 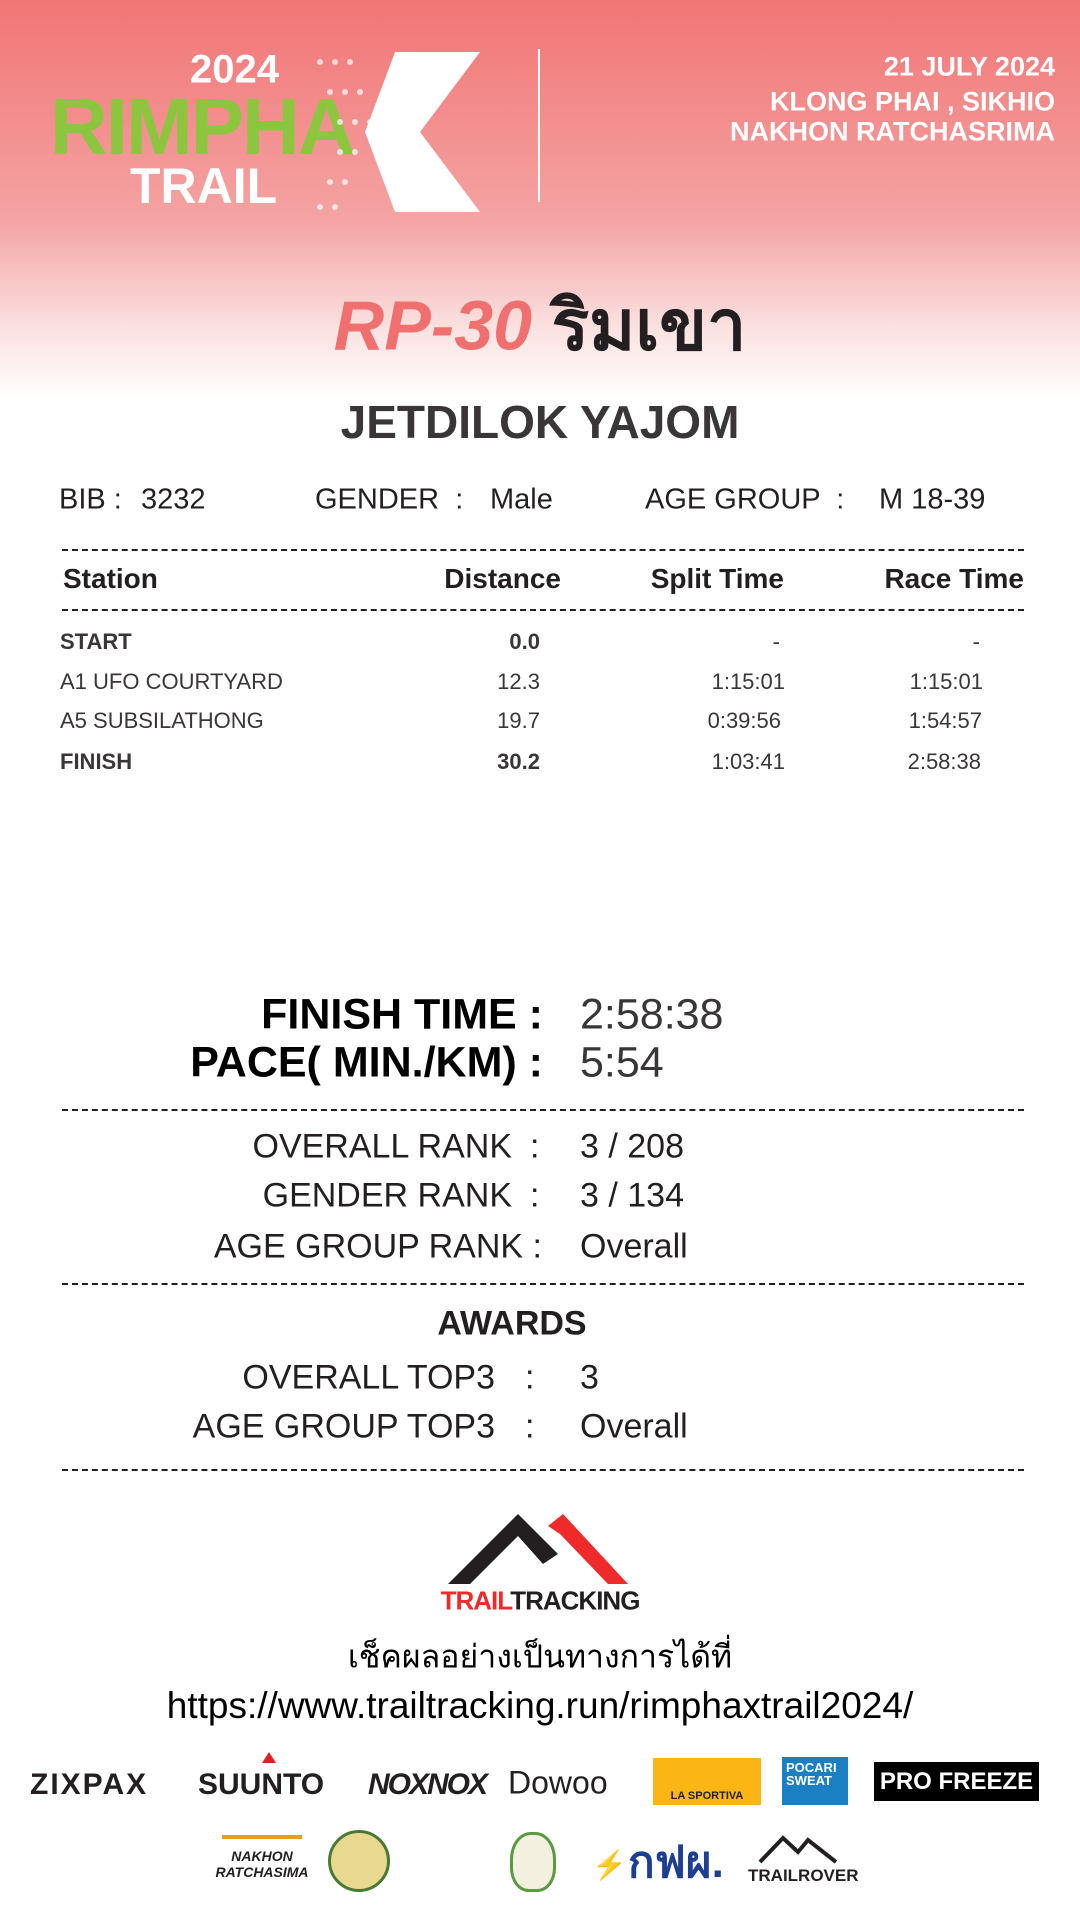 I want to click on gender-rank-label: GENDER RANK, so click(x=387, y=1195).